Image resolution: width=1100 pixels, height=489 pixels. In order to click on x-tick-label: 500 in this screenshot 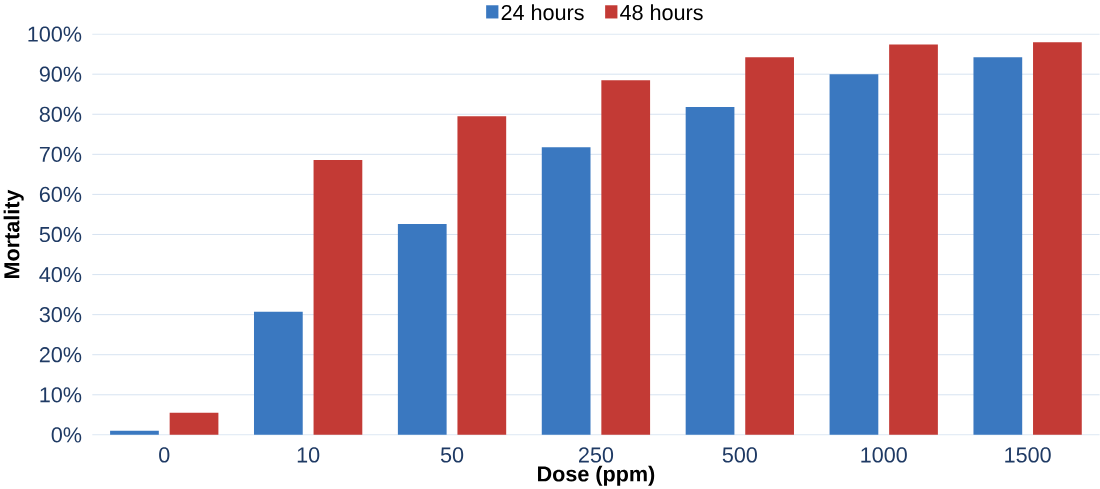, I will do `click(739, 455)`.